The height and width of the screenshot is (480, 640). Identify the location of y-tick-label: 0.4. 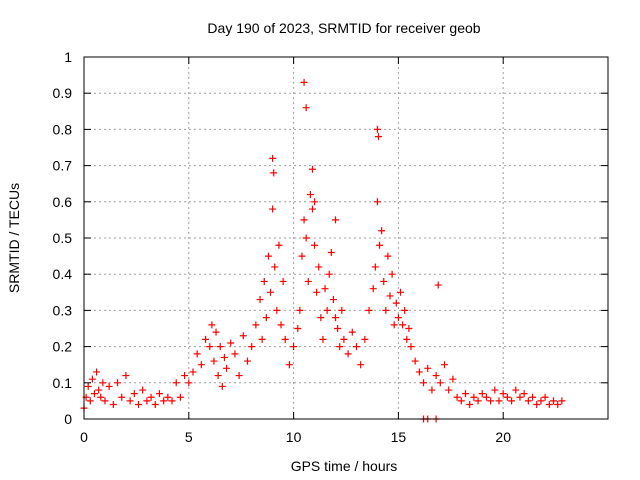
(63, 274).